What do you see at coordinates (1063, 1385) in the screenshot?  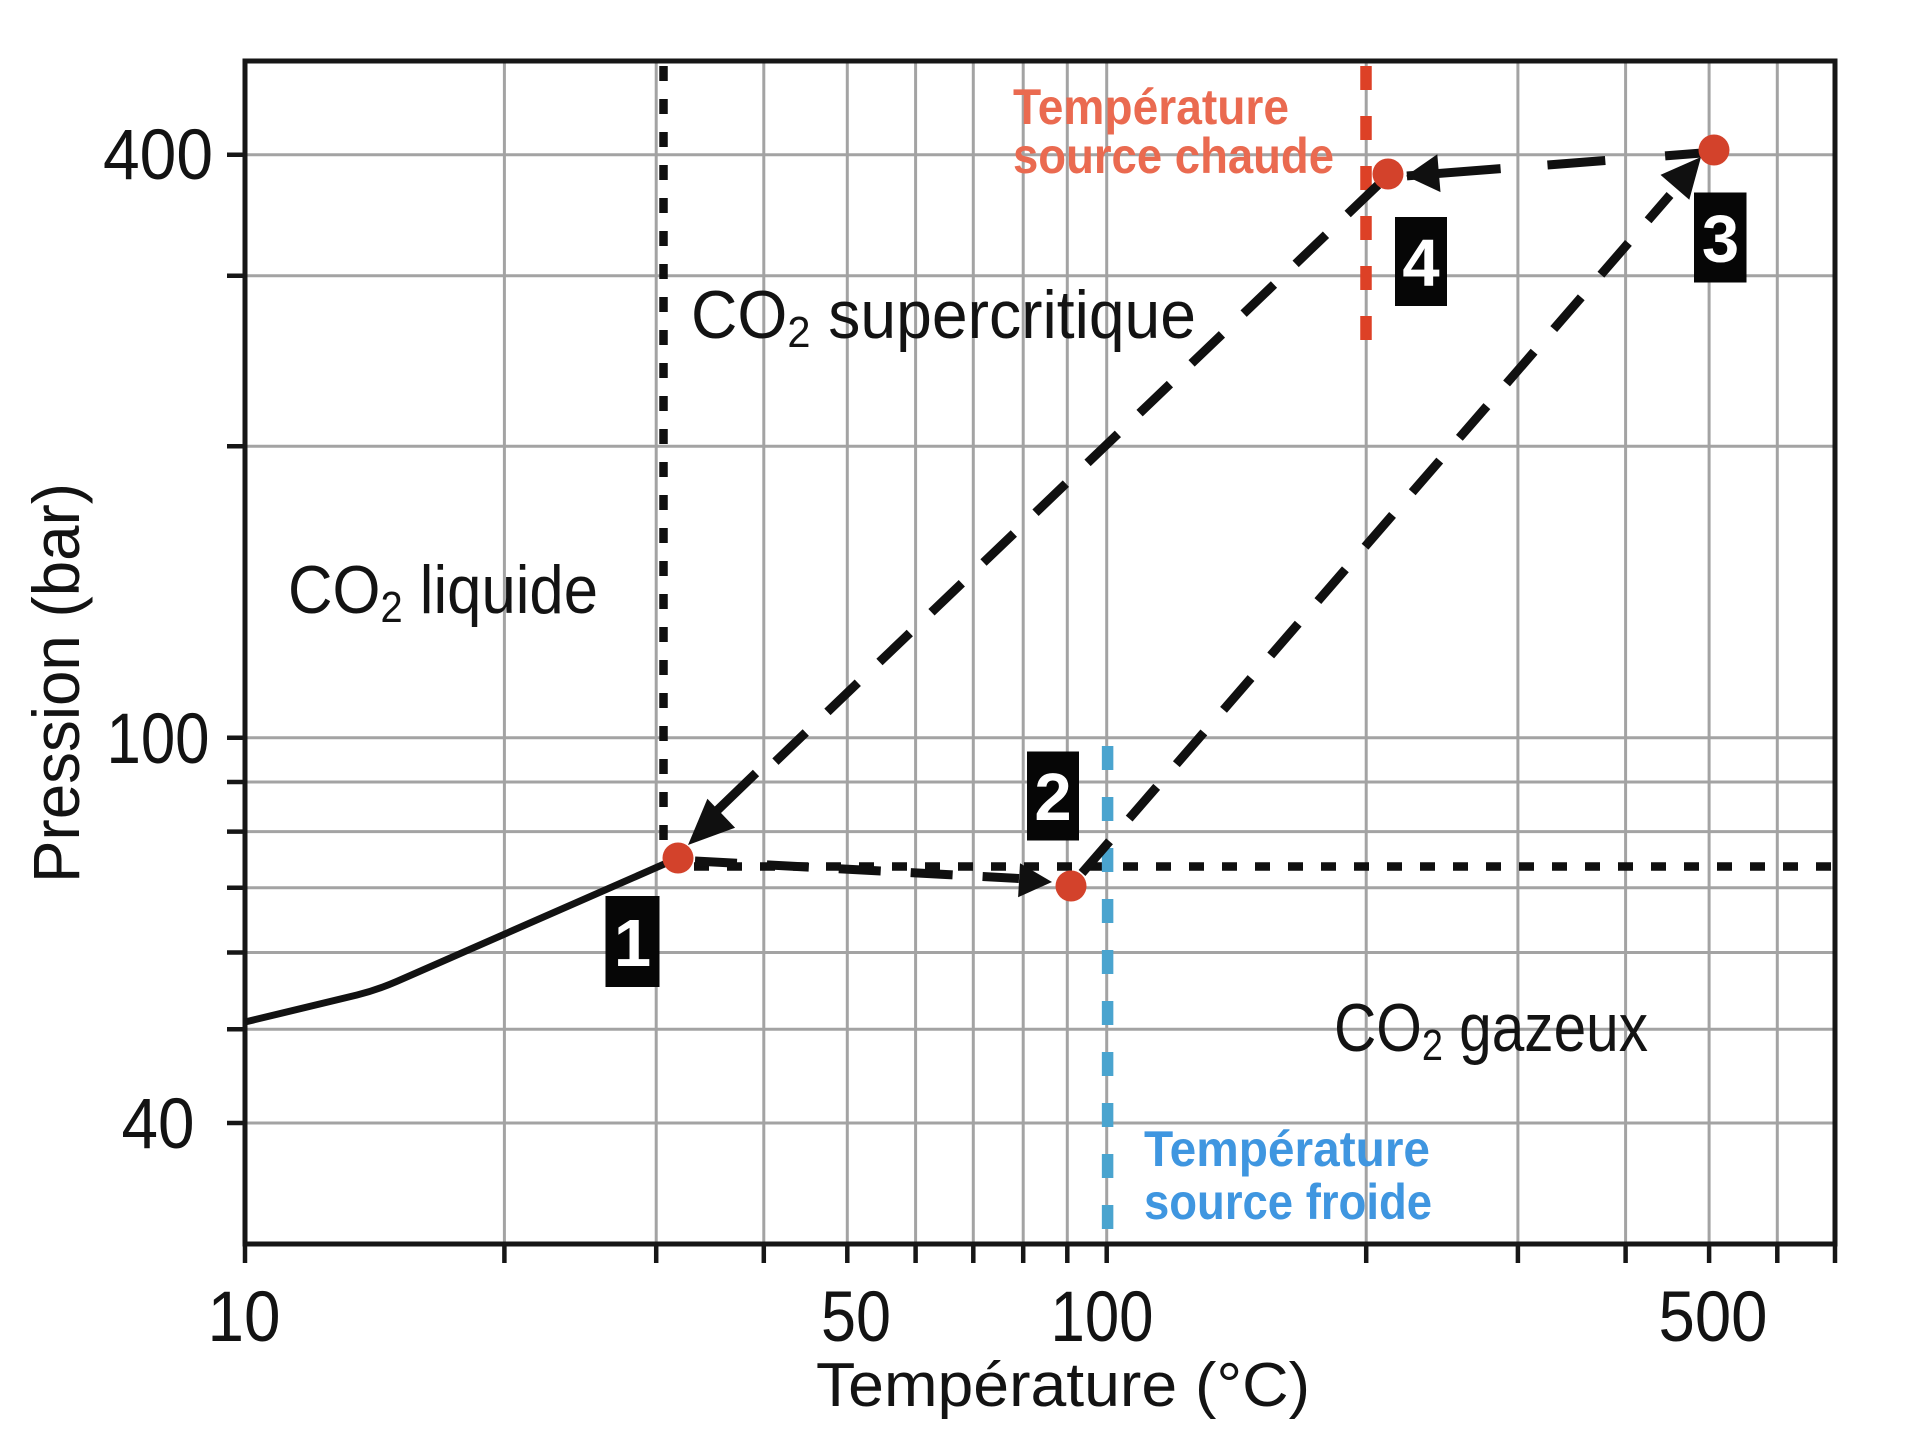 I see `svg-text: Température (°C)` at bounding box center [1063, 1385].